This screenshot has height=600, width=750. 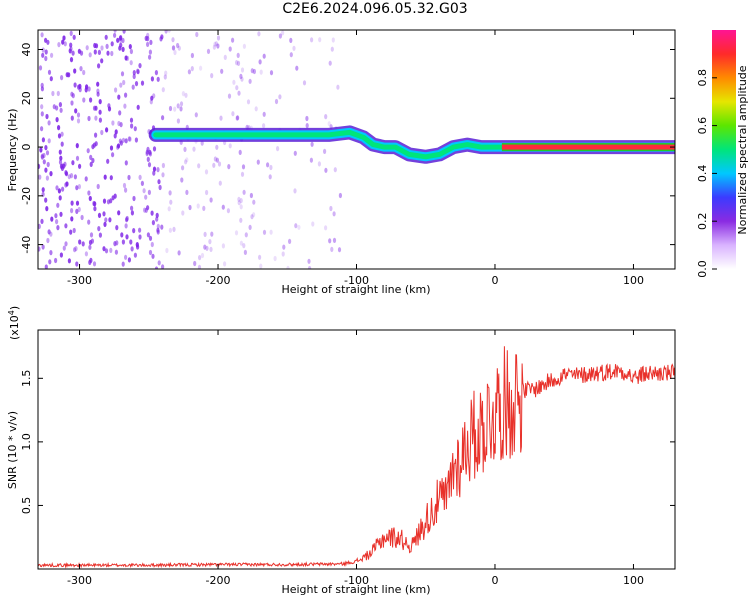 I want to click on snr-x-label: Height of straight line (km), so click(x=355, y=589).